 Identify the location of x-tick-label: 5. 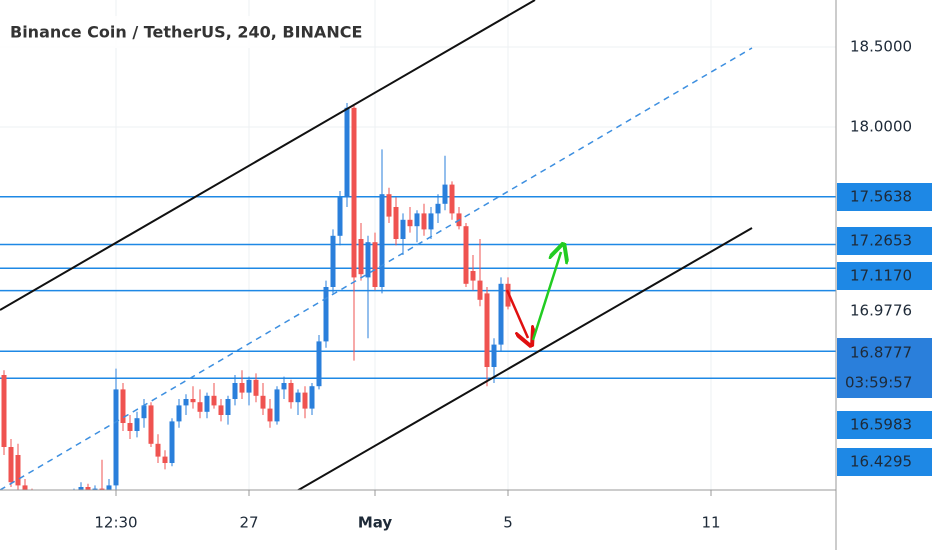
(508, 523).